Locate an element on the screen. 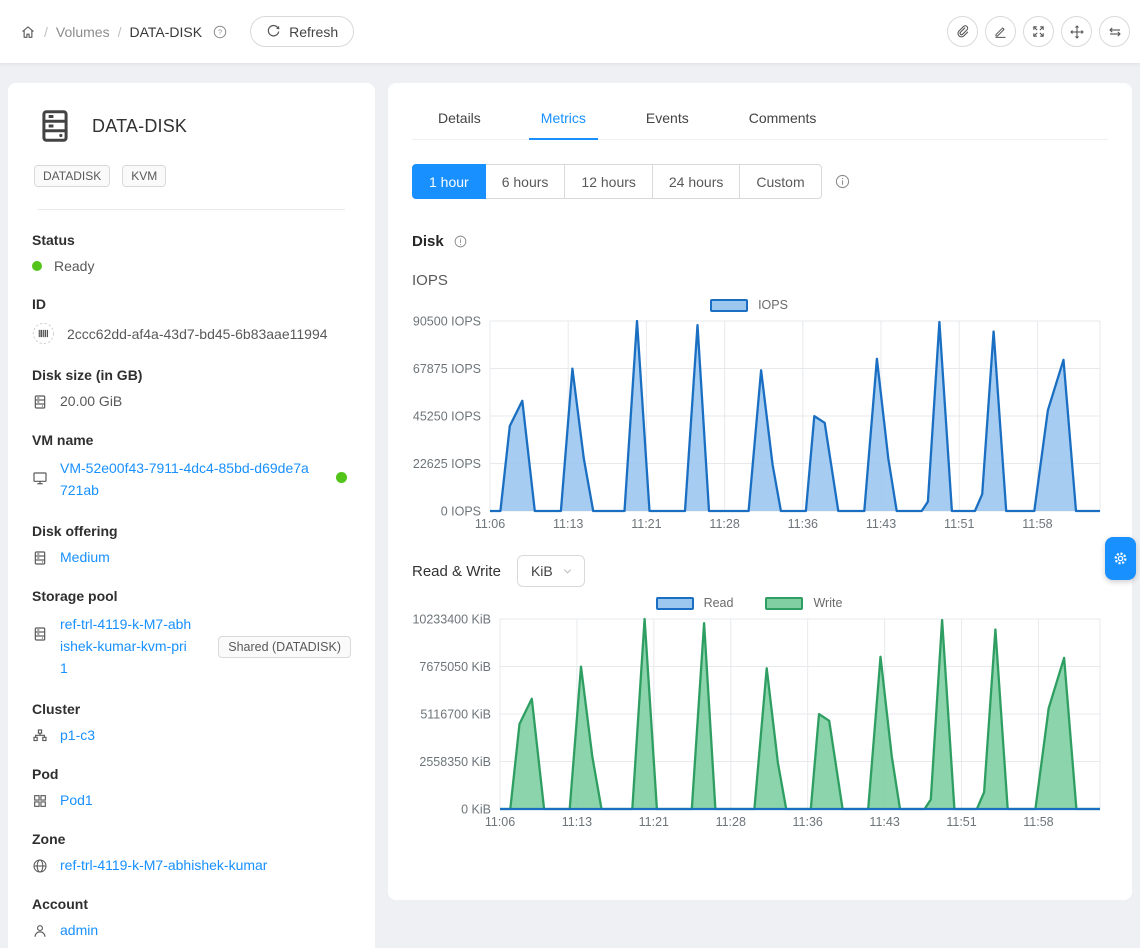  storage-pool-label: Storage pool is located at coordinates (75, 596).